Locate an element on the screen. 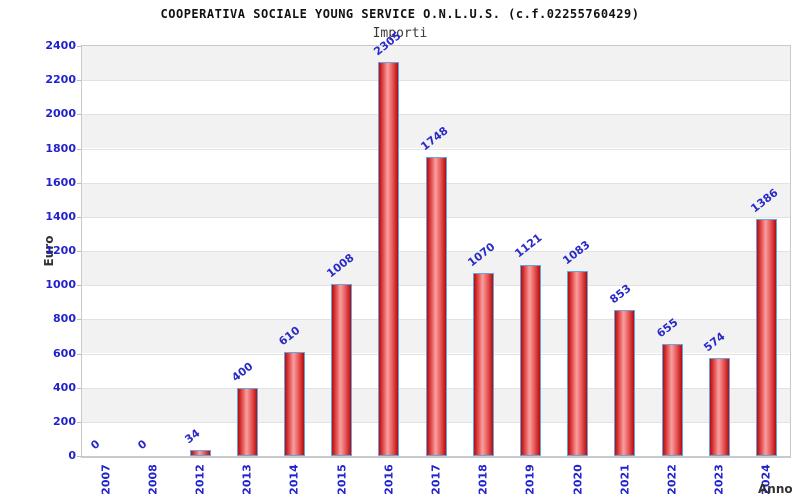  y-tick-label: 200 is located at coordinates (64, 421).